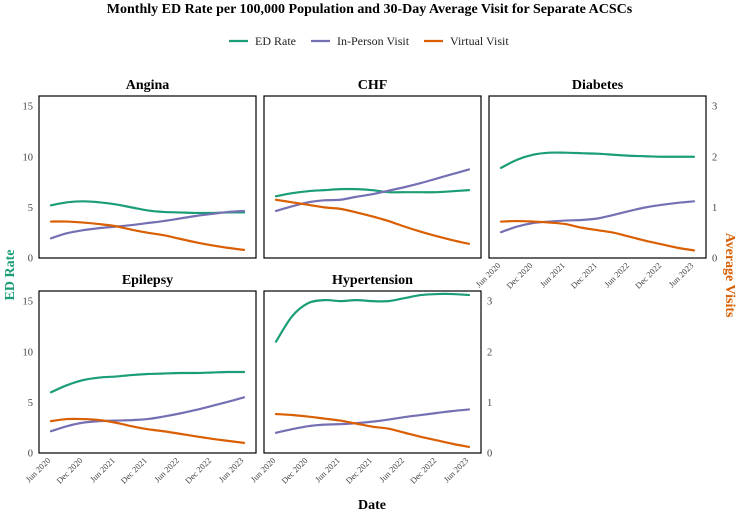  Describe the element at coordinates (30, 454) in the screenshot. I see `y-tick-left-epilepsy-0: 0` at that location.